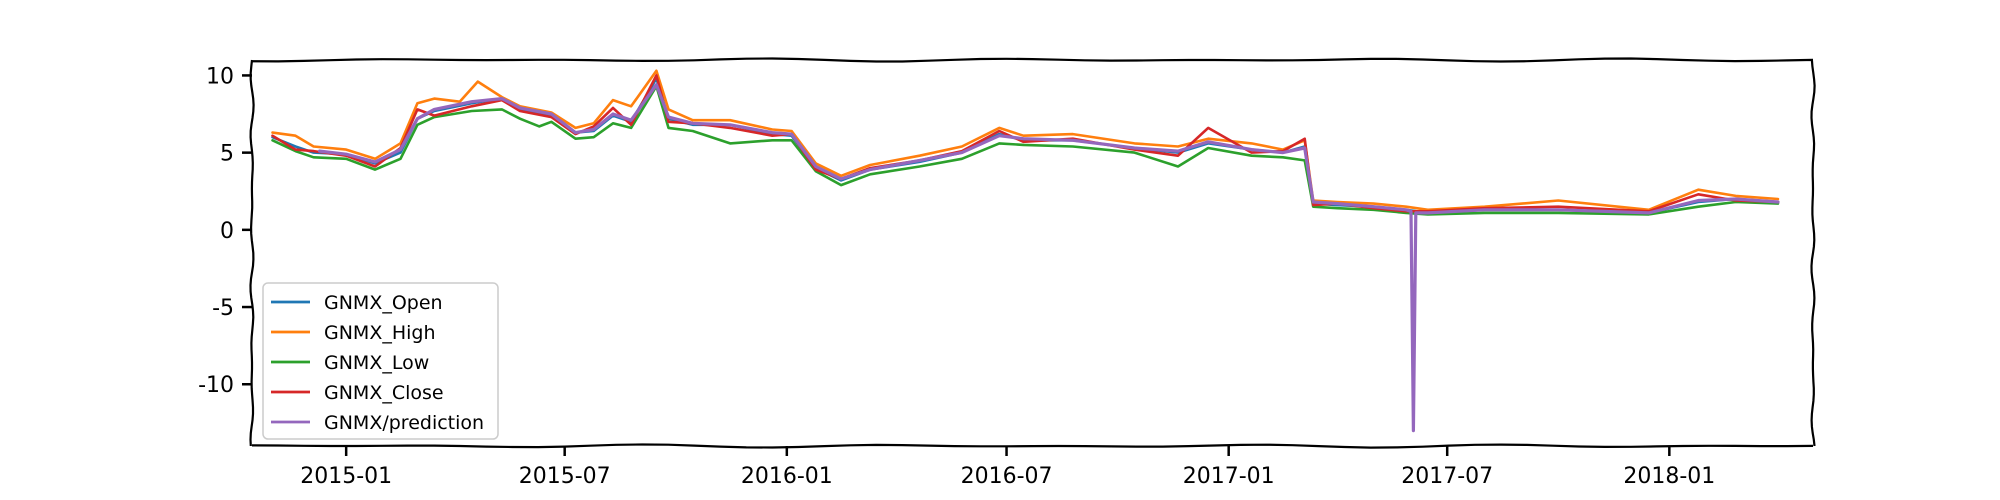 The width and height of the screenshot is (2000, 500). Describe the element at coordinates (376, 363) in the screenshot. I see `legend-label: GNMX_Low` at that location.